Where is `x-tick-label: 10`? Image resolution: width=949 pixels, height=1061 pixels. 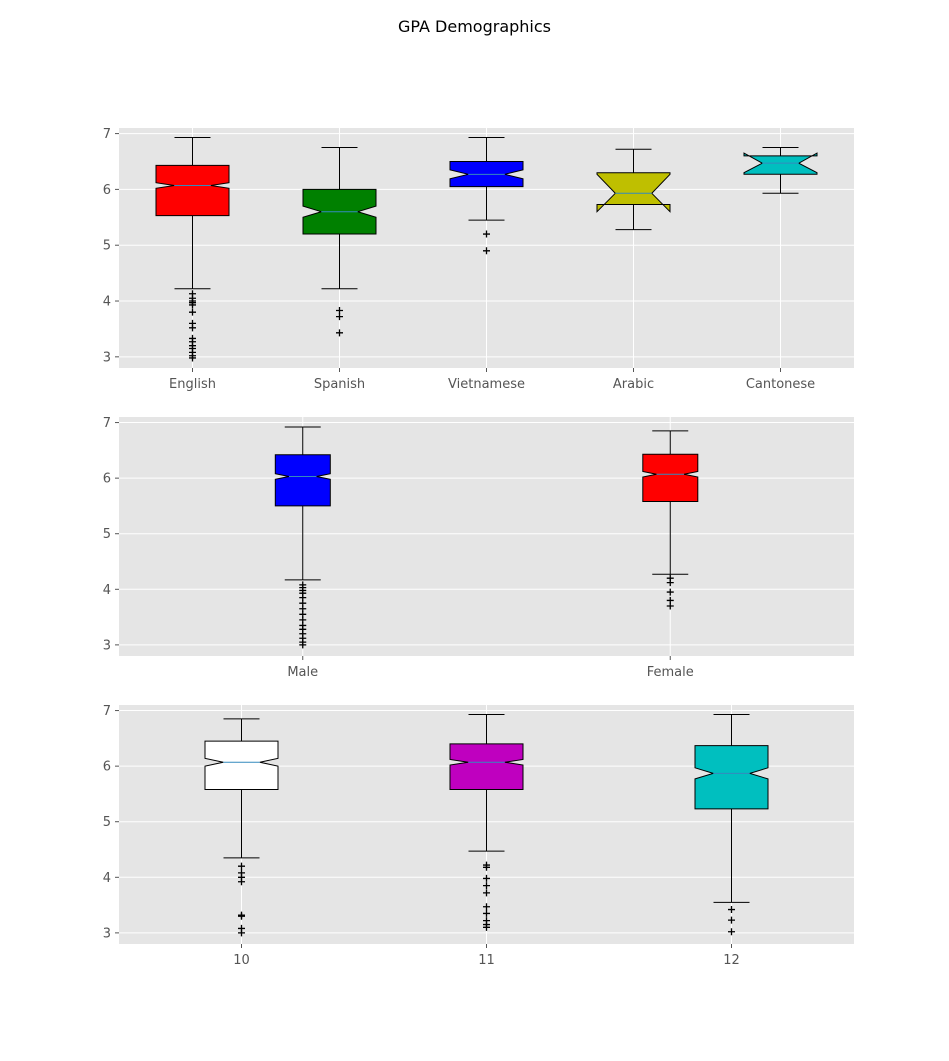
x-tick-label: 10 is located at coordinates (241, 960).